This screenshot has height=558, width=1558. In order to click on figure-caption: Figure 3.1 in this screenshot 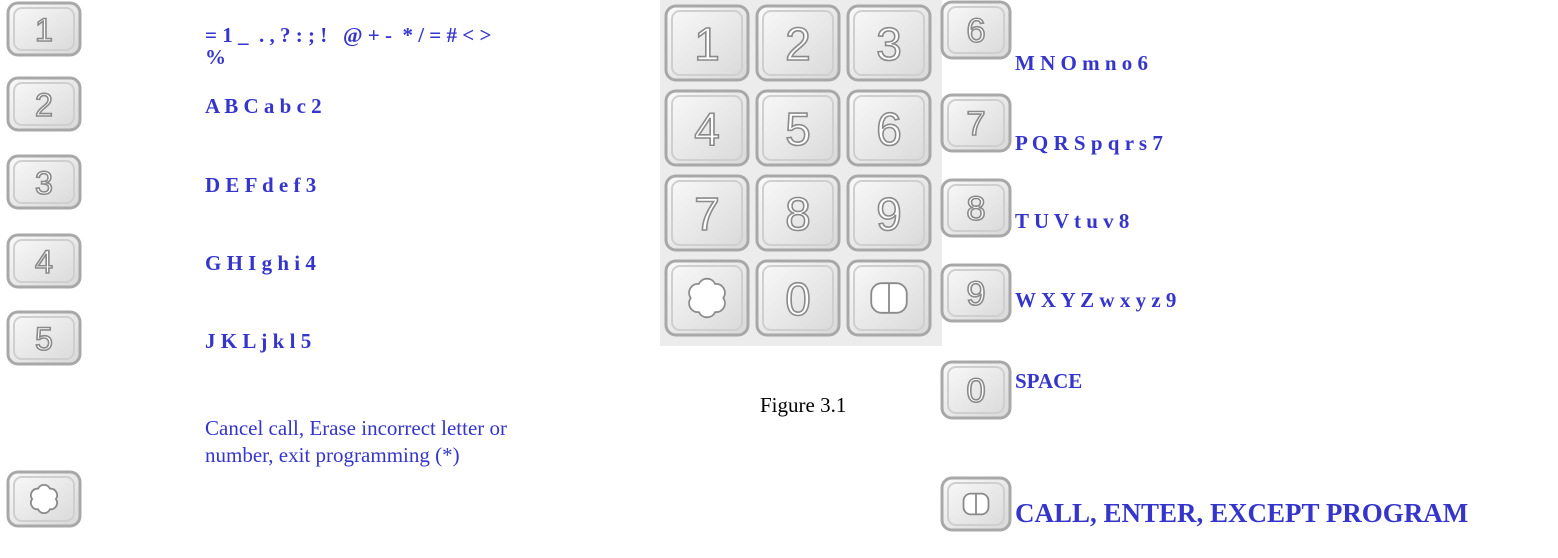, I will do `click(803, 405)`.